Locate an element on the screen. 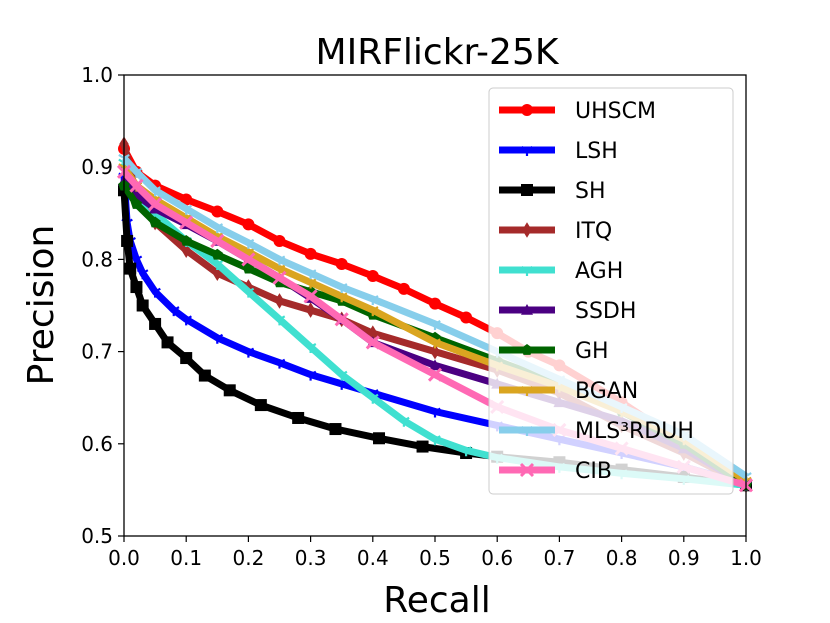 Image resolution: width=830 pixels, height=623 pixels. x-tick-label: 0.9 is located at coordinates (684, 558).